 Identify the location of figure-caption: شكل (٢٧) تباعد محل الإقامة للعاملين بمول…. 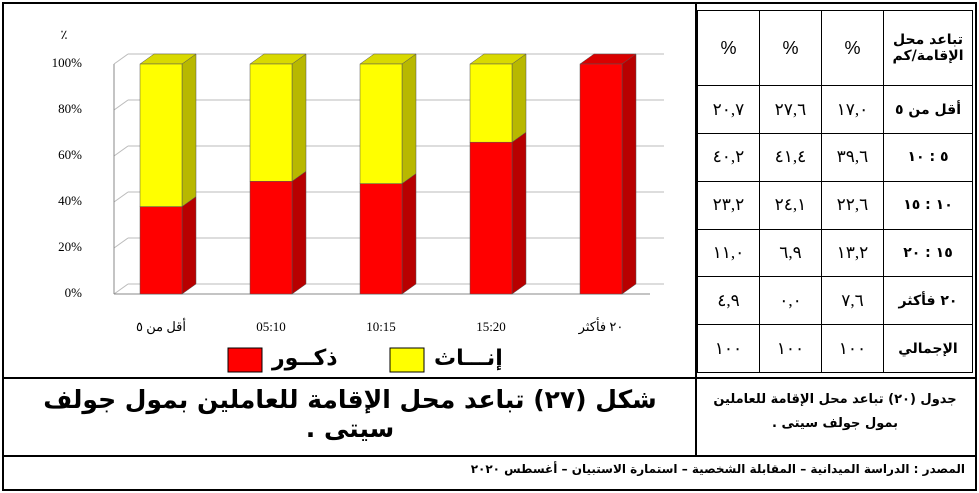
(350, 414).